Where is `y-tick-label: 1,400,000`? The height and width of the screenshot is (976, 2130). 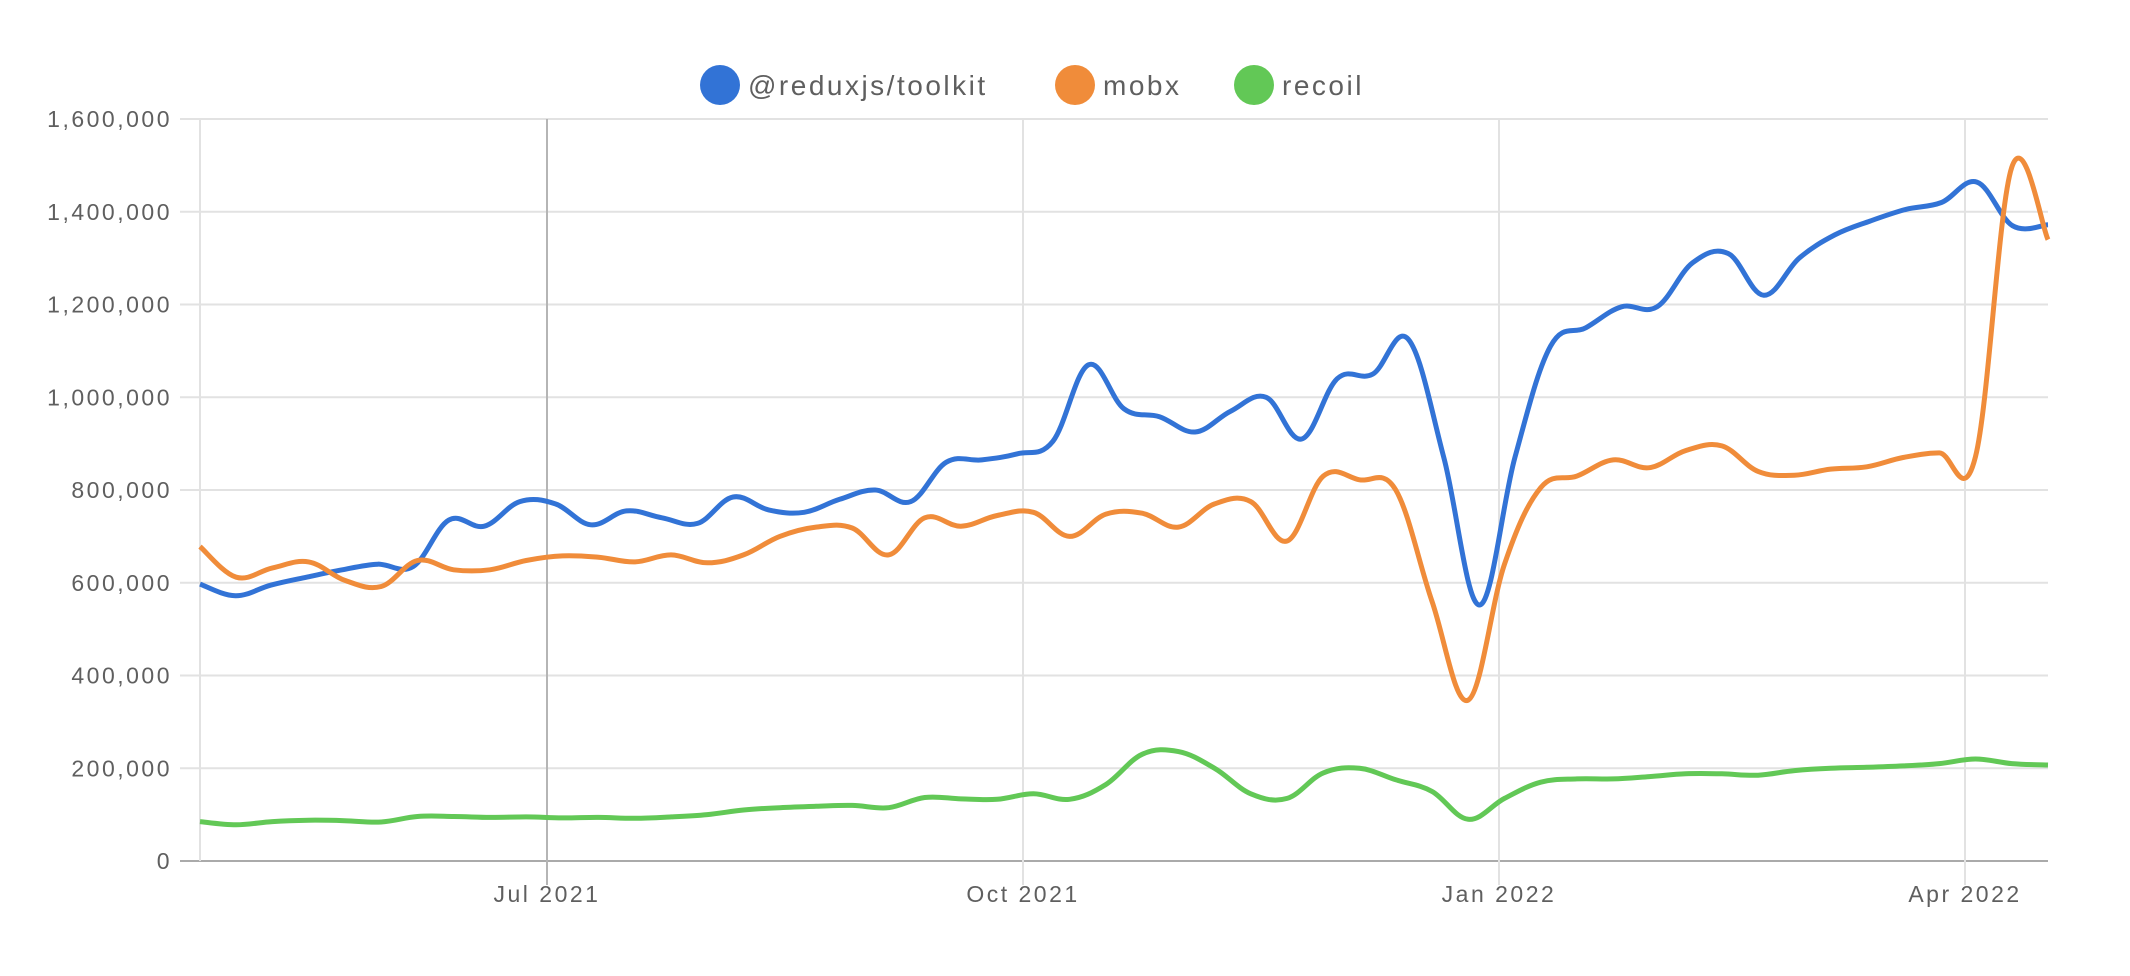
y-tick-label: 1,400,000 is located at coordinates (109, 212).